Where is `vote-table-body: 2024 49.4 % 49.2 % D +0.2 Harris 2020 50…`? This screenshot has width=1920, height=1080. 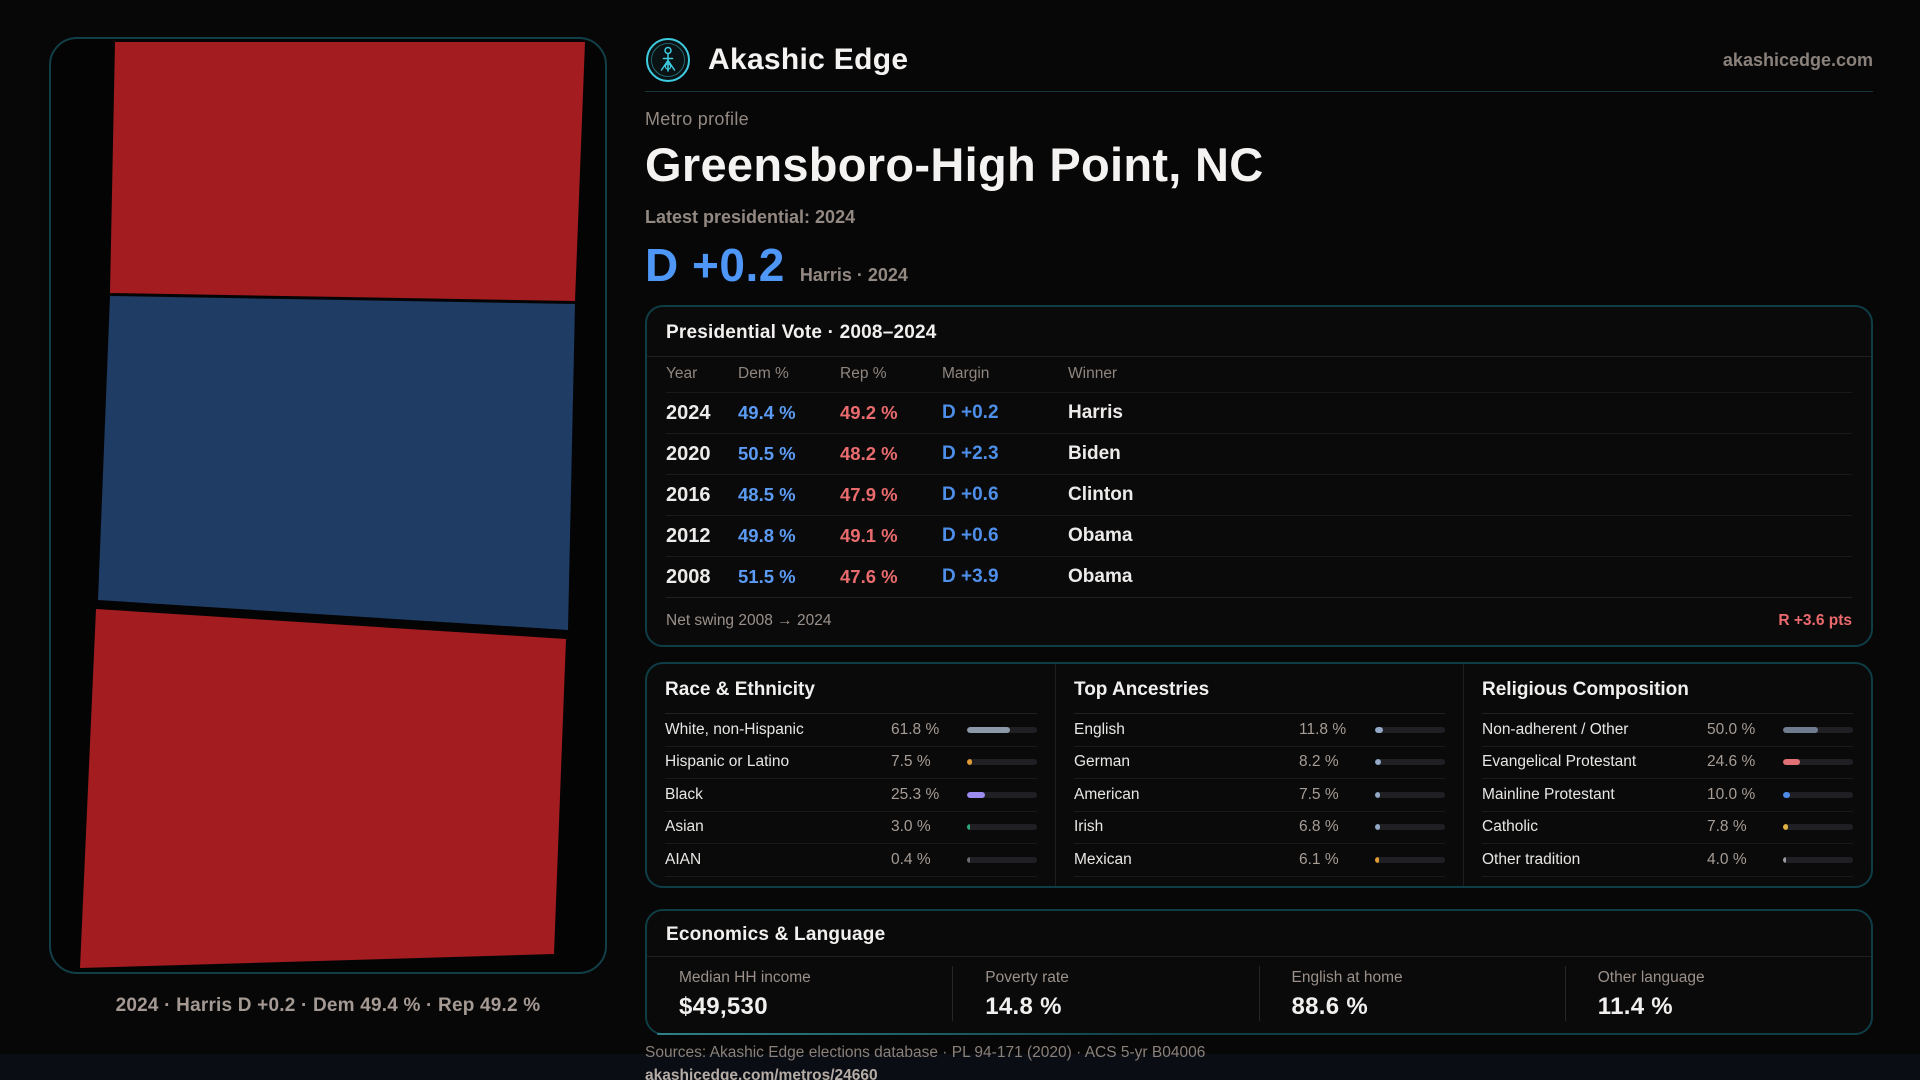 vote-table-body: 2024 49.4 % 49.2 % D +0.2 Harris 2020 50… is located at coordinates (1259, 494).